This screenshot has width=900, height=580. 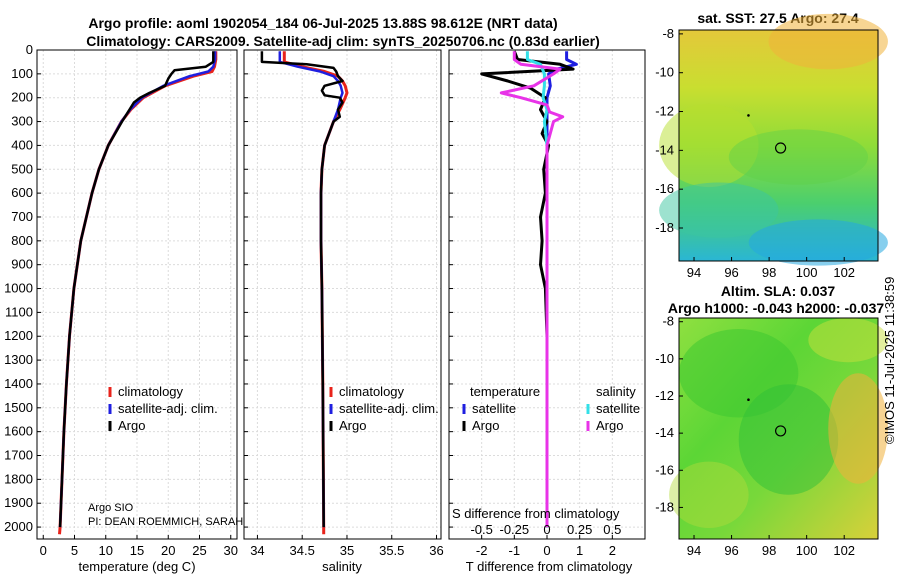 I want to click on depth-tick-label: 900, so click(x=22, y=264).